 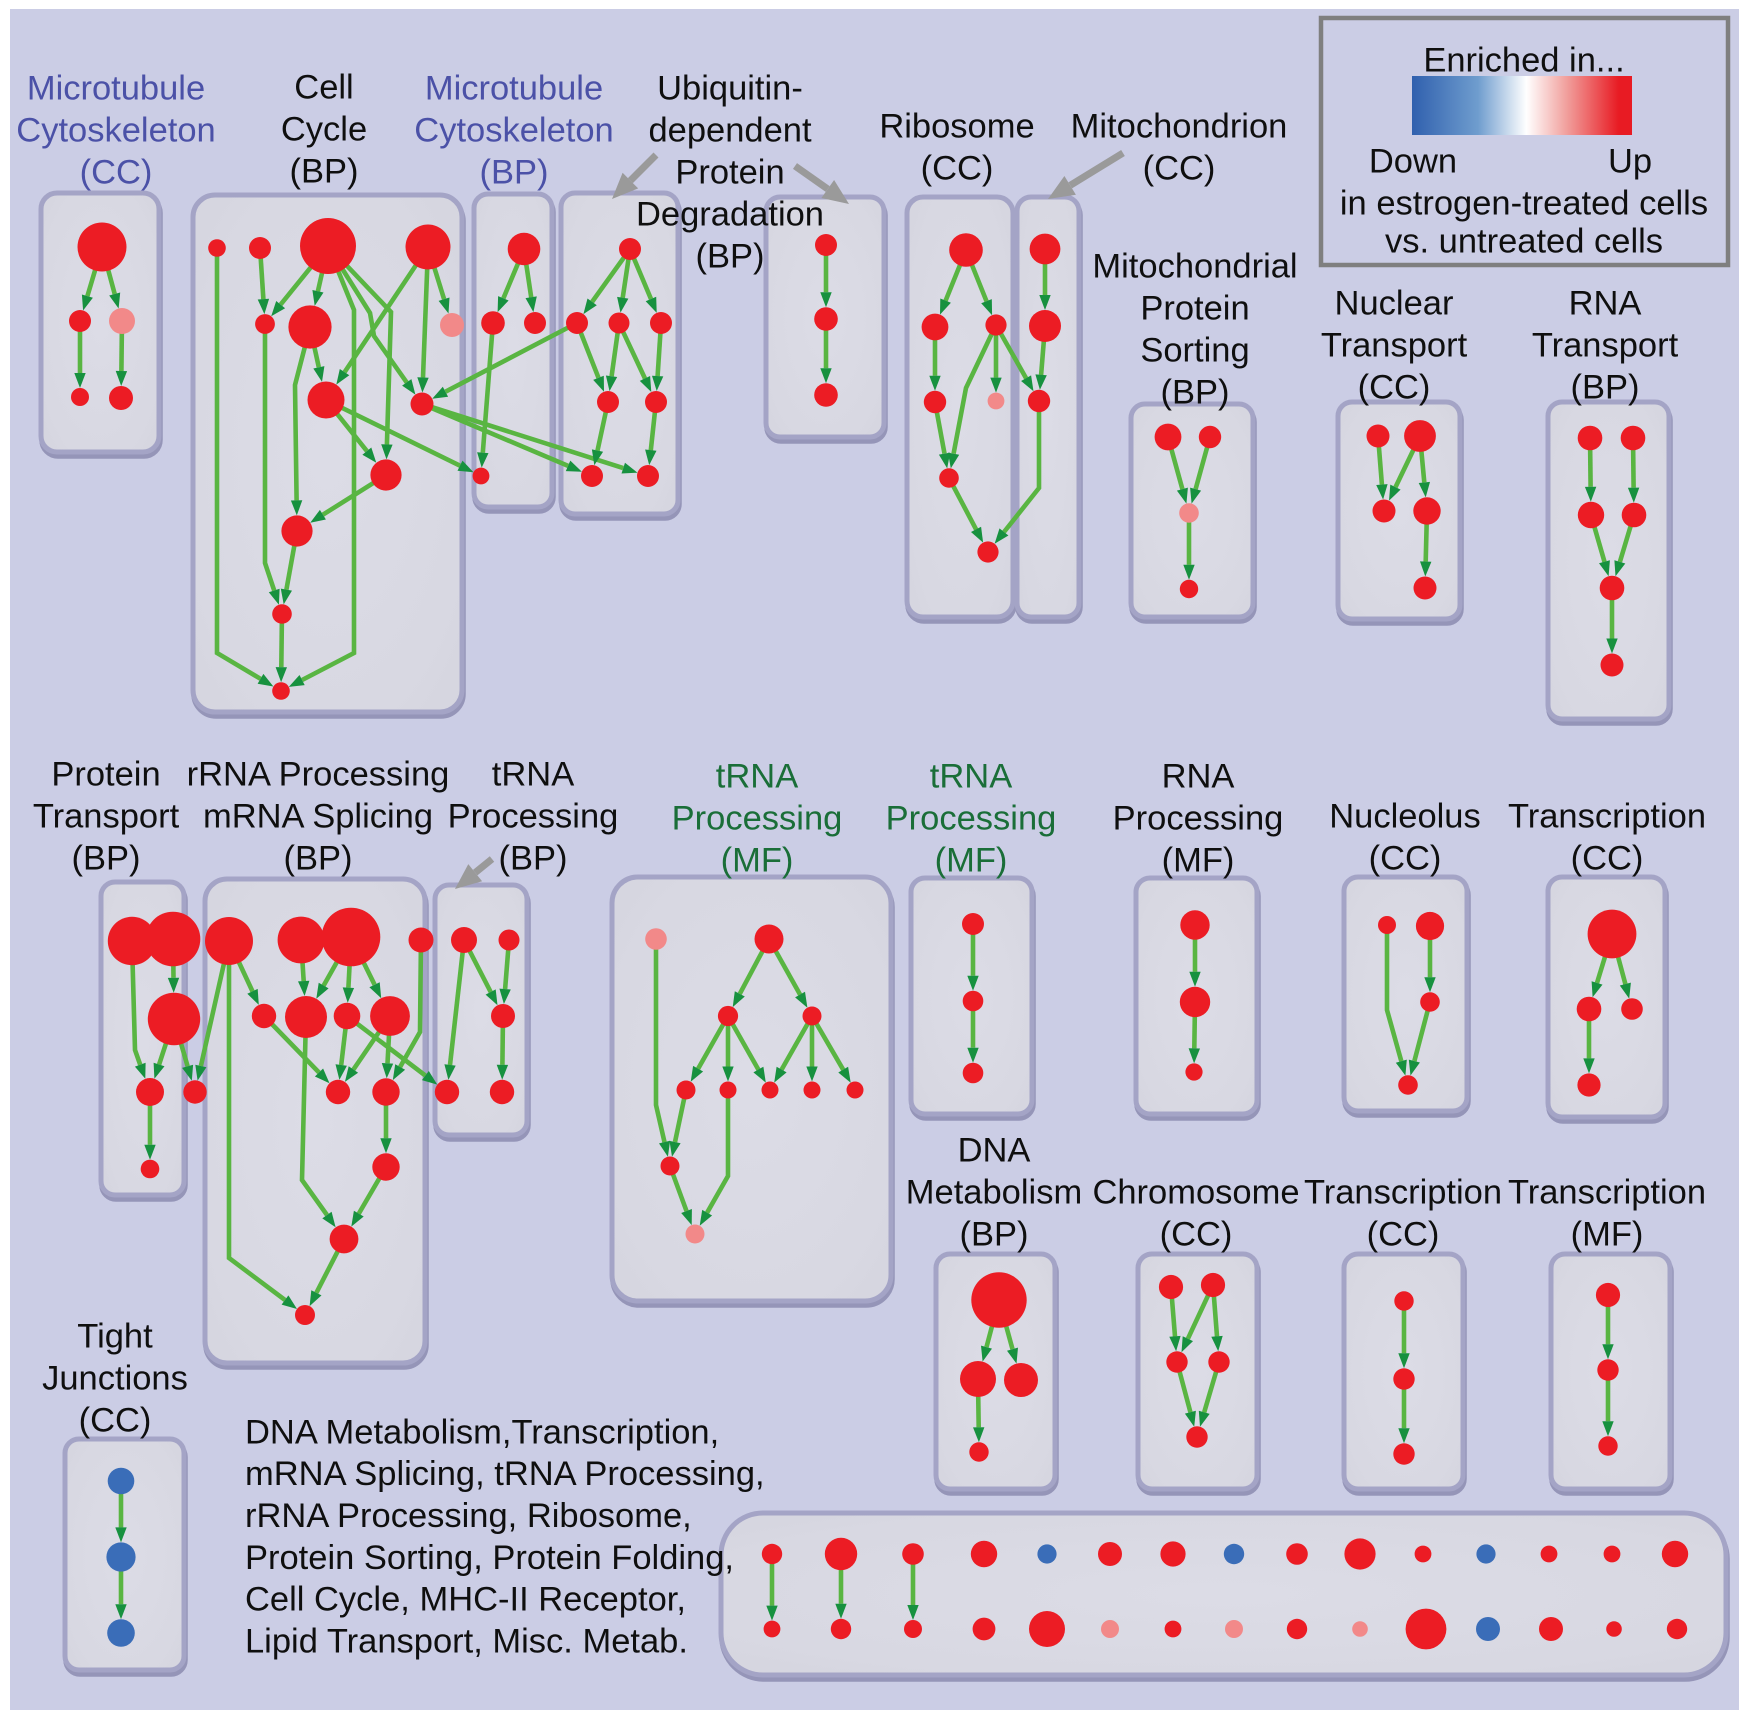 What do you see at coordinates (729, 130) in the screenshot?
I see `svg-text: dependent` at bounding box center [729, 130].